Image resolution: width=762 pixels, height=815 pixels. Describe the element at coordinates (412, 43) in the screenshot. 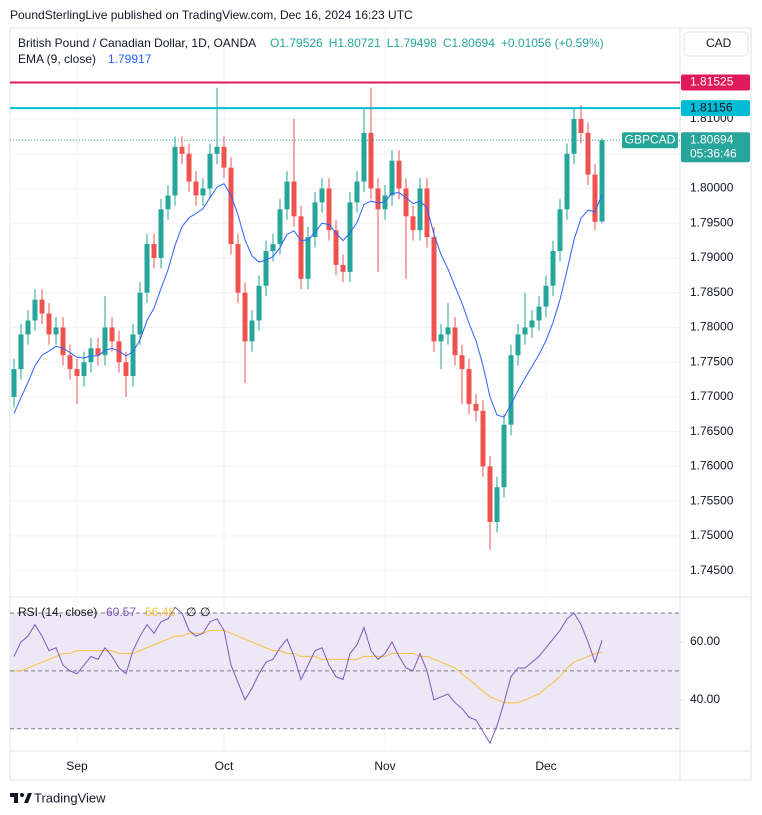

I see `ohlc-value: L1.79498` at that location.